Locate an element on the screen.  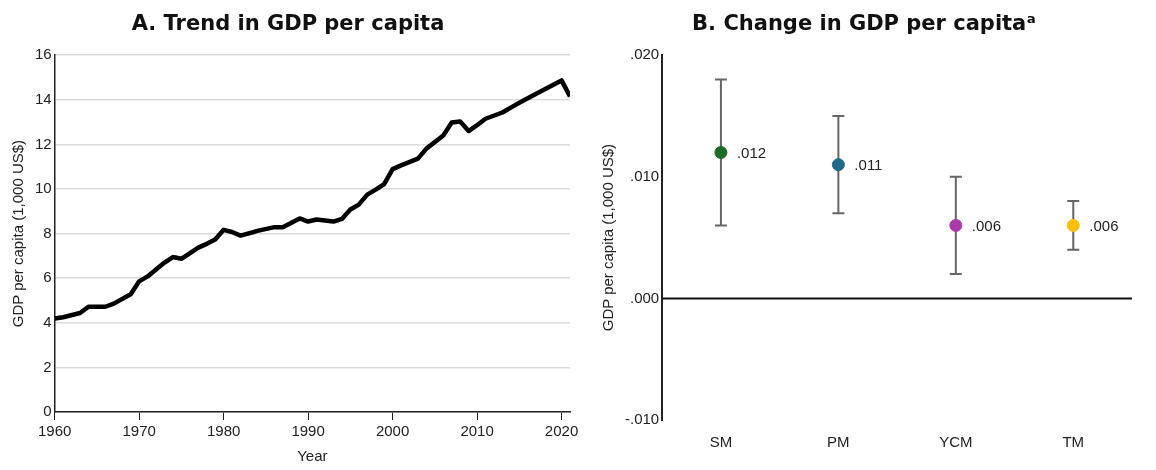
x-tick-label: 1970 is located at coordinates (139, 431).